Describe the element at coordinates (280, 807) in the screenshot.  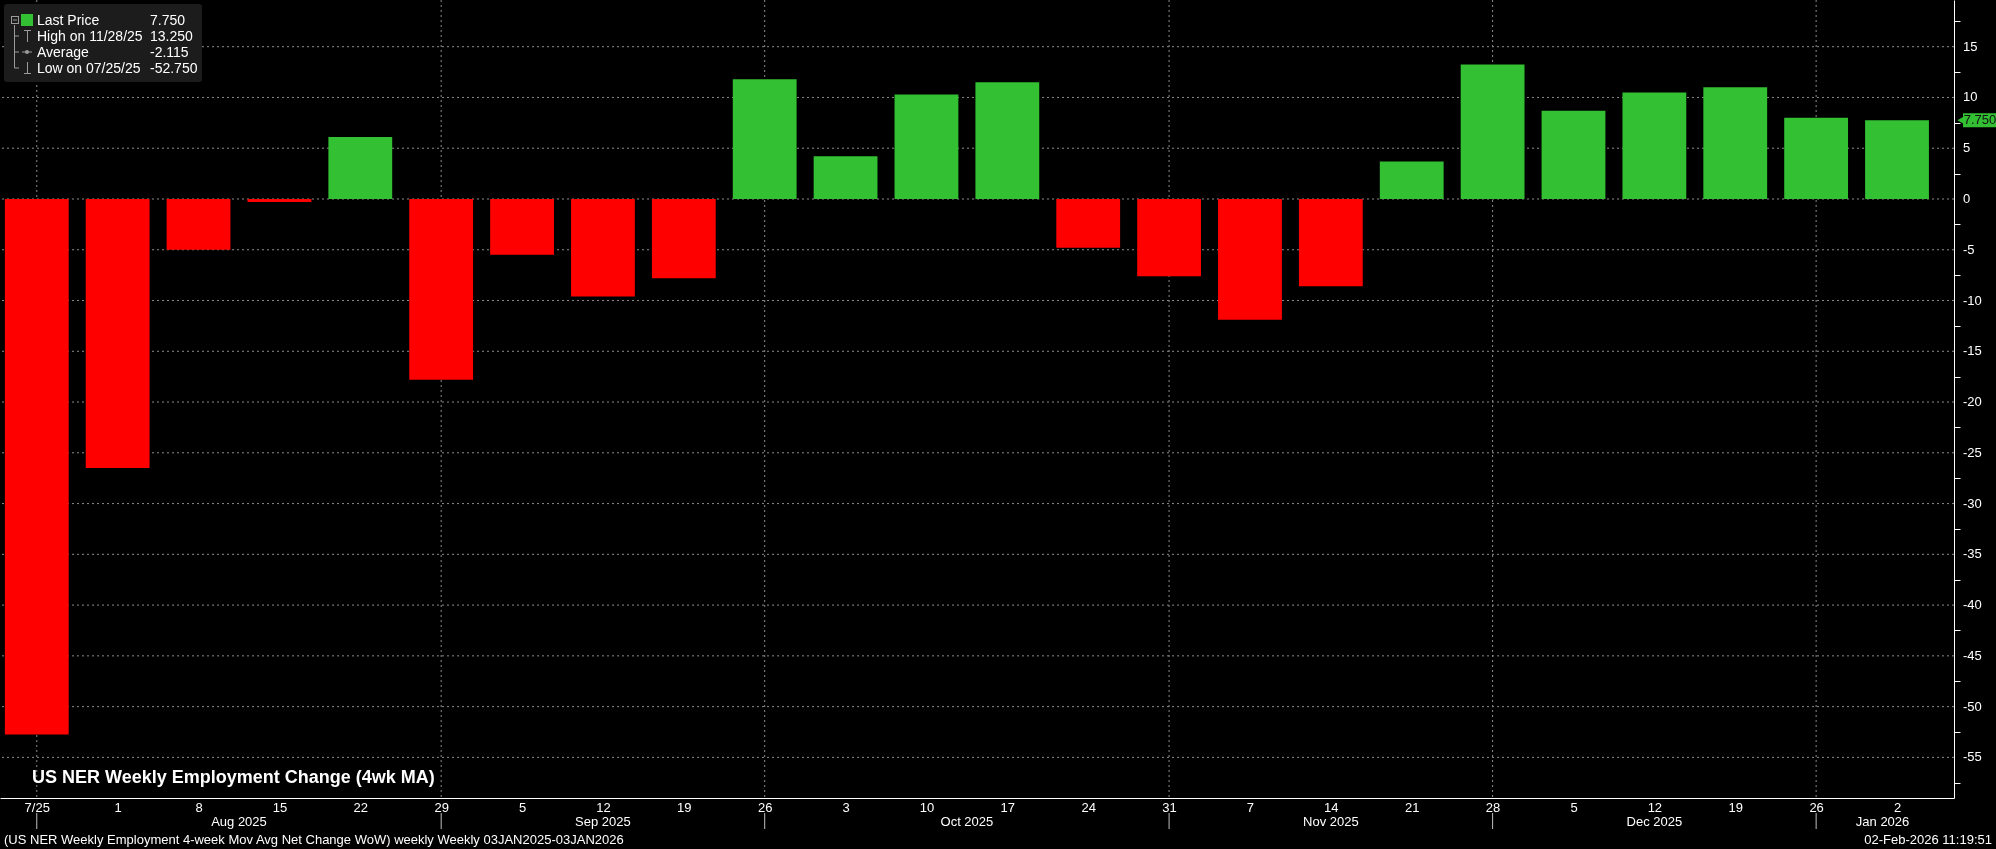
I see `x-tick-label: 15` at that location.